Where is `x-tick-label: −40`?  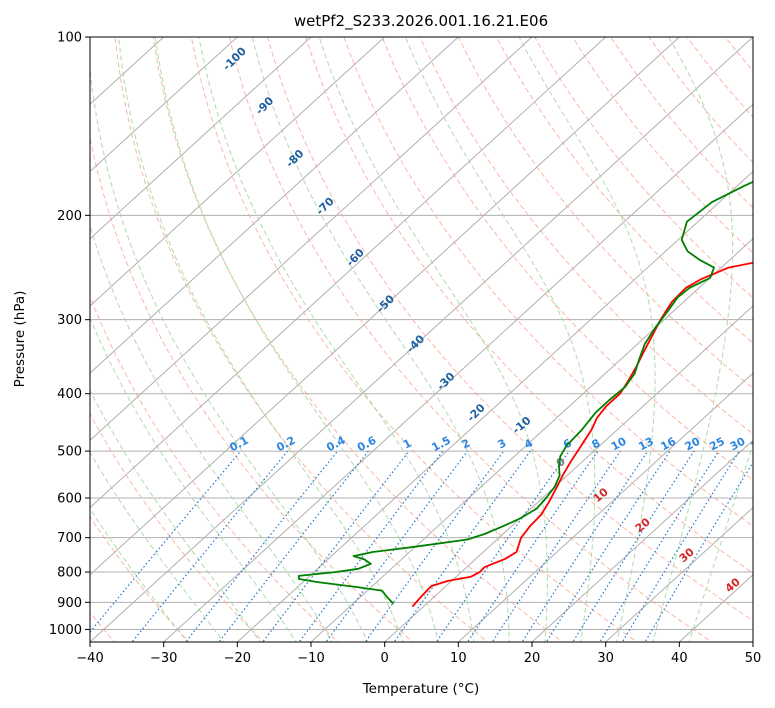
x-tick-label: −40 is located at coordinates (89, 658).